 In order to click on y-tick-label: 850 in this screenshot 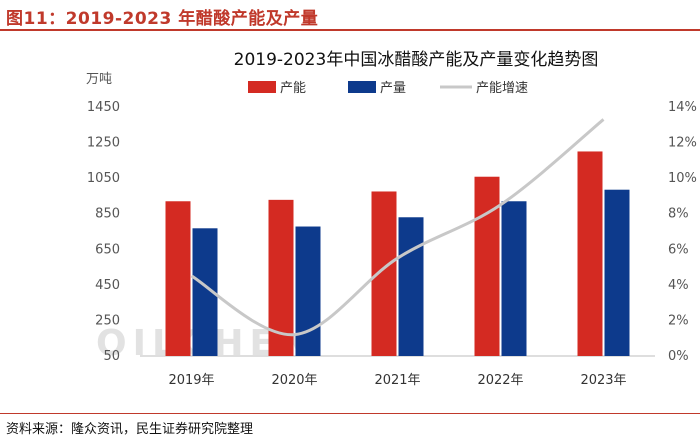, I will do `click(107, 214)`.